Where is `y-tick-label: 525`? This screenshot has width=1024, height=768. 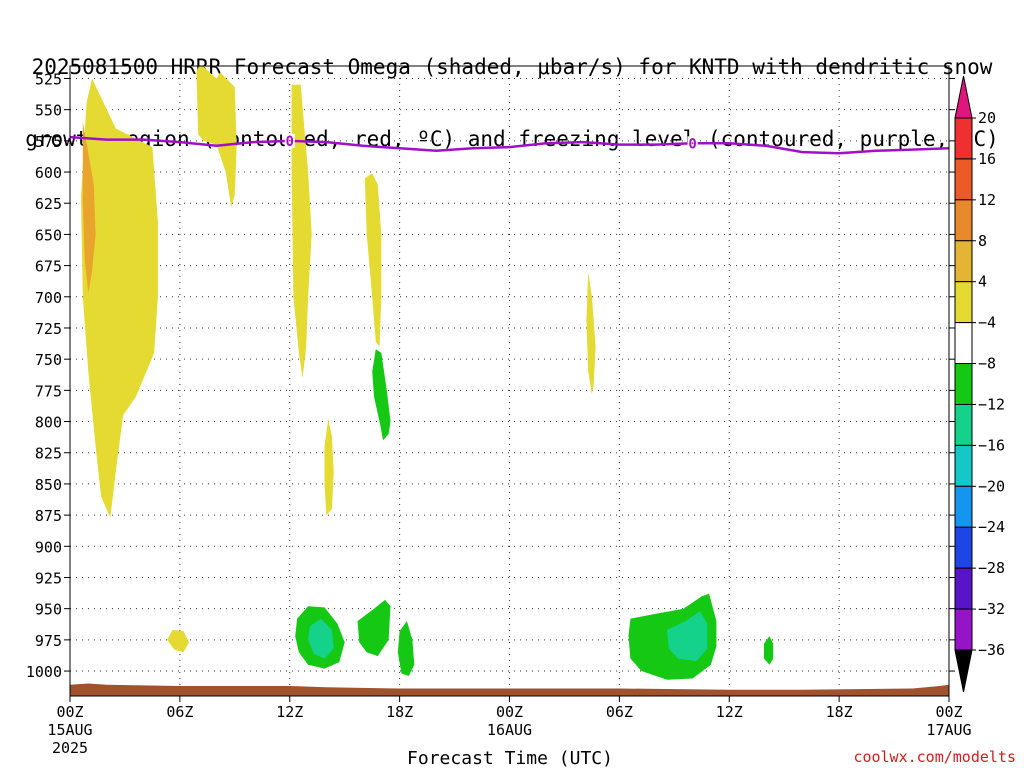
y-tick-label: 525 is located at coordinates (48, 79).